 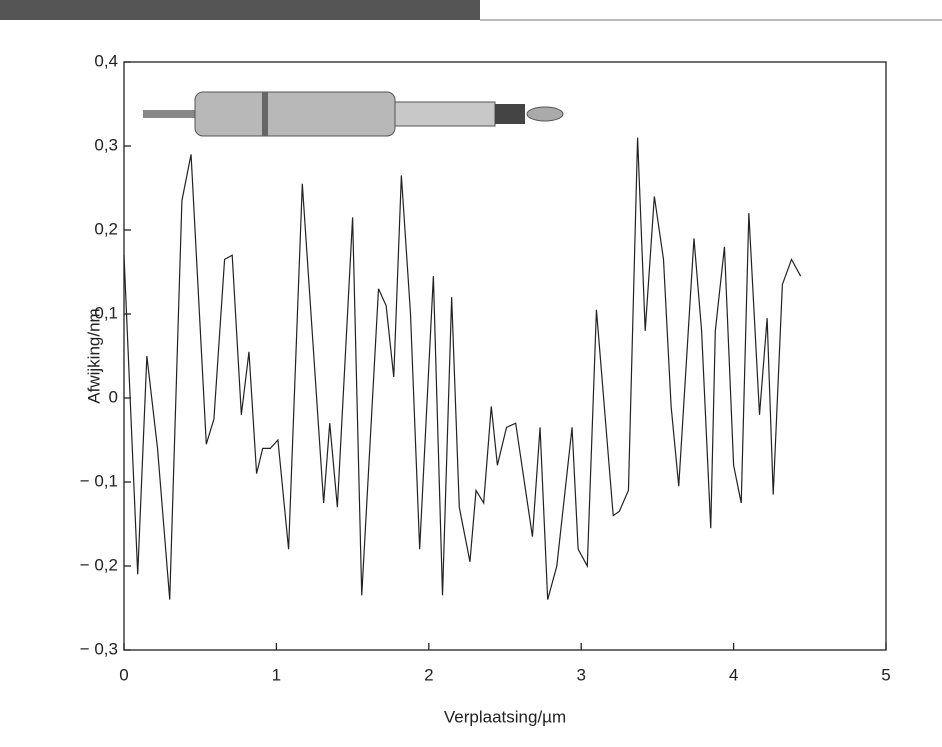 I want to click on x-tick-label: 3, so click(x=580, y=674).